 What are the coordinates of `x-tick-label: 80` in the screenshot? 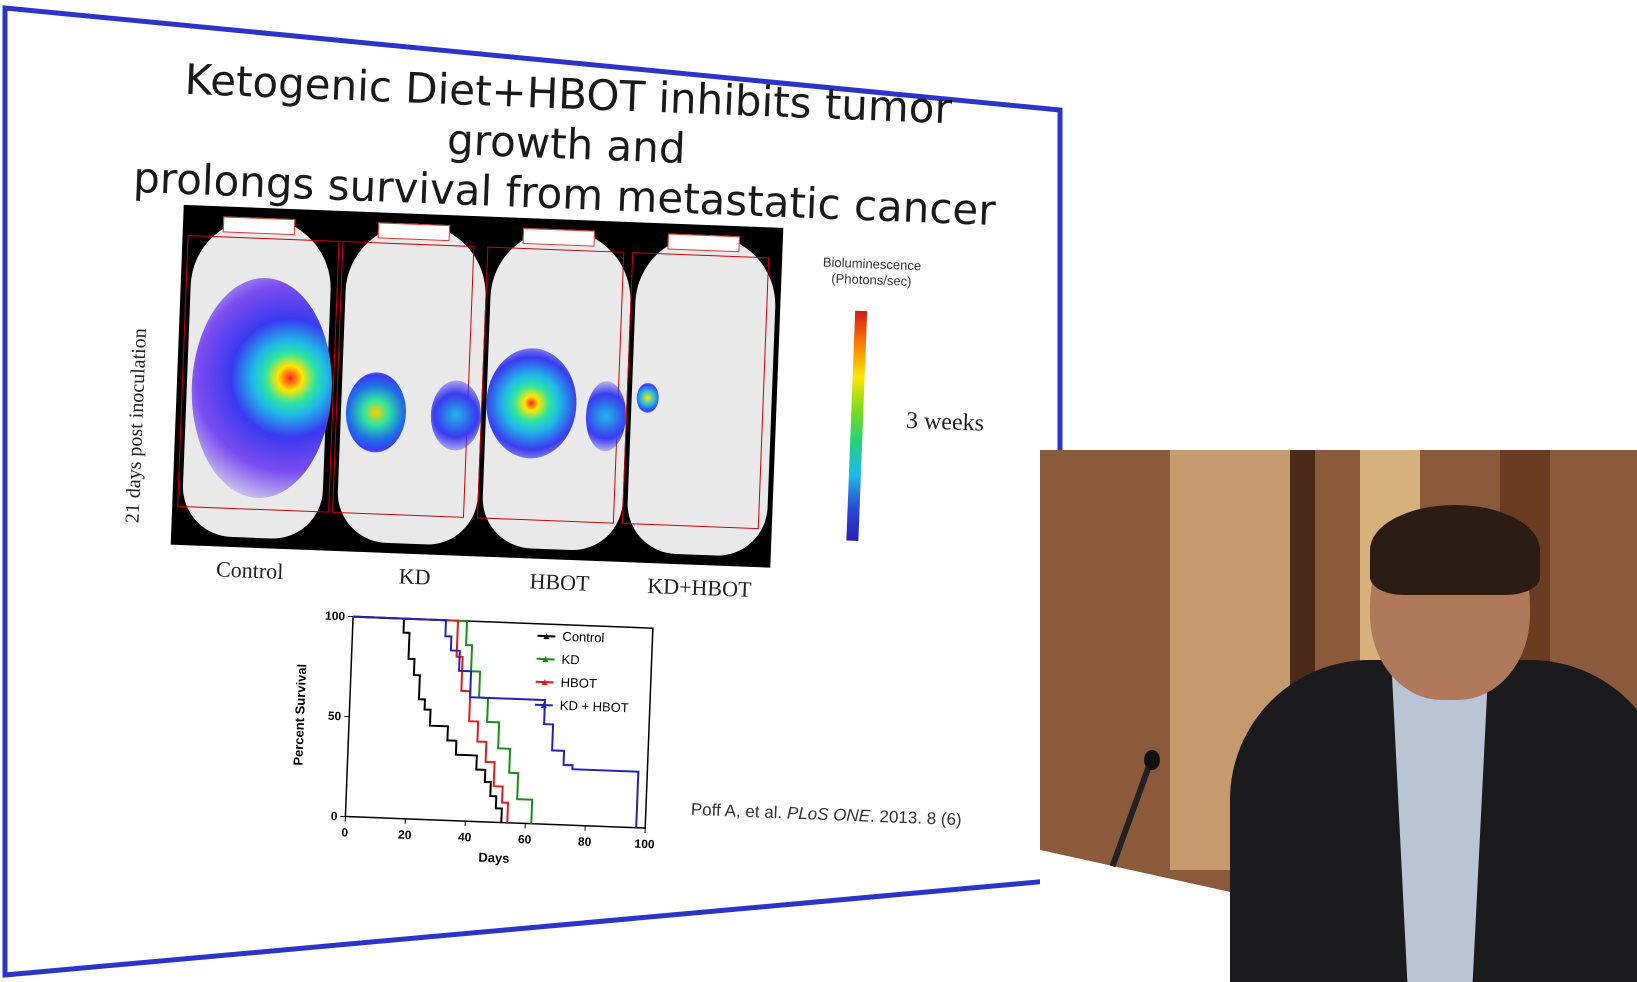 It's located at (585, 841).